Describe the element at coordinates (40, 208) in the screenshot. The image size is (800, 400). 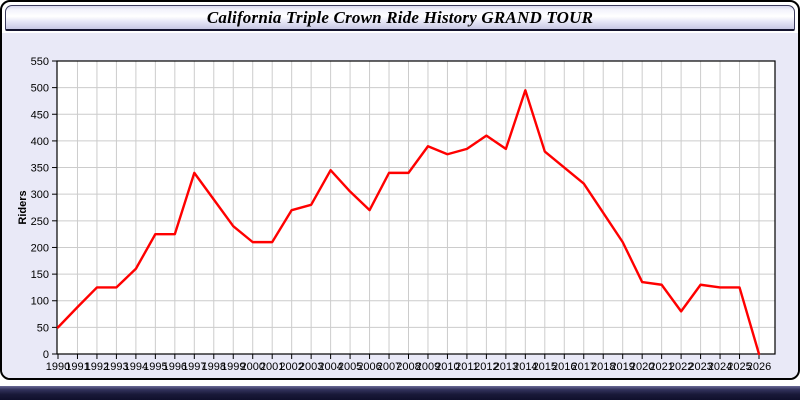
I see `y-axis-labels: 0 50 100 150 200 250 300 350 400 450 500 550` at that location.